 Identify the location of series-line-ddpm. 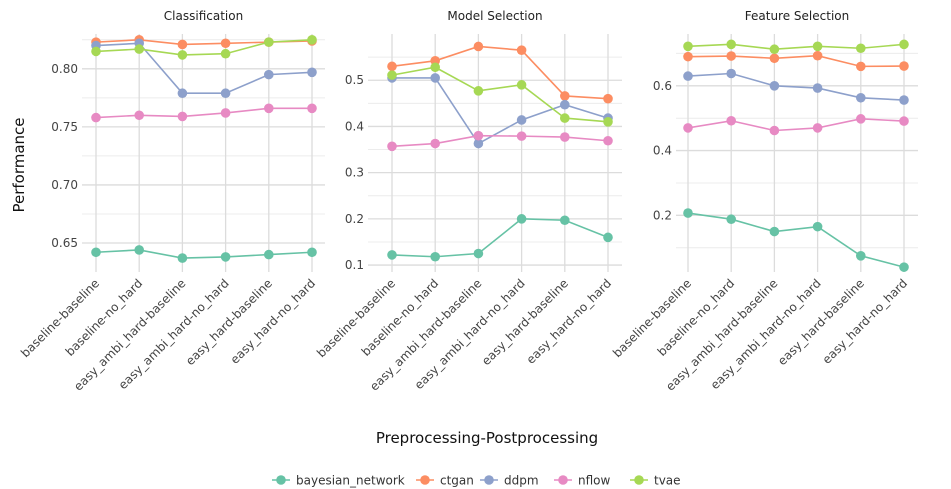
(796, 86).